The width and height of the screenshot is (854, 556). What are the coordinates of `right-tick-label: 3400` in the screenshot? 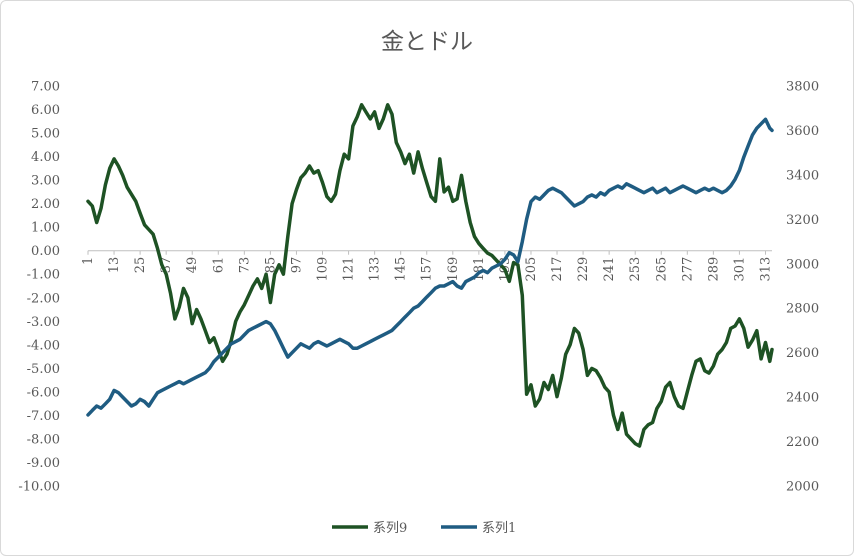 It's located at (802, 175).